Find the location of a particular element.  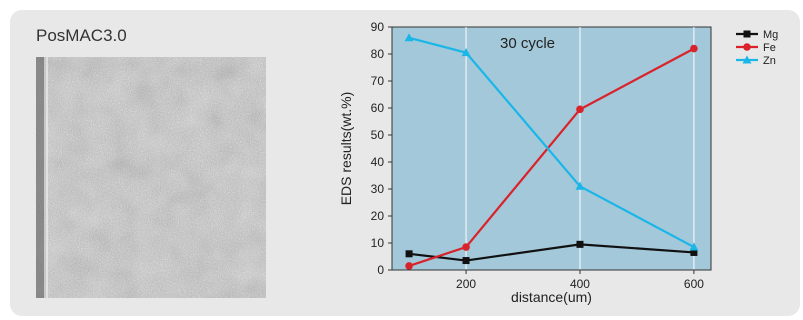

y-tick-label: 30 is located at coordinates (378, 189).